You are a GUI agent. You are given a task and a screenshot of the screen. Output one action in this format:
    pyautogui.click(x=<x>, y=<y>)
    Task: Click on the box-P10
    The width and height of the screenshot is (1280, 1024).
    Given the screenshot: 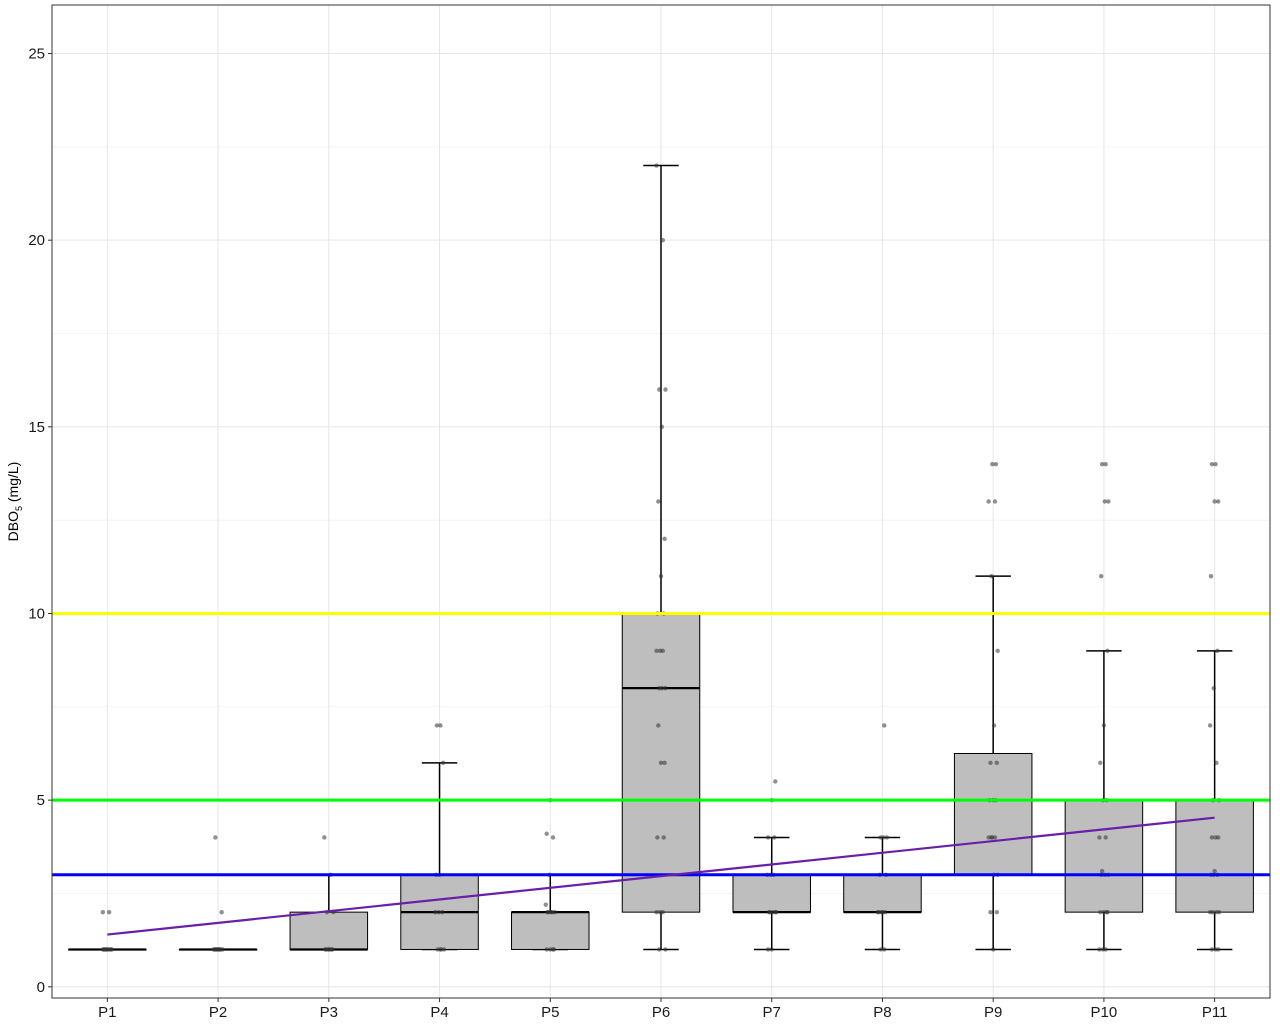 What is the action you would take?
    pyautogui.click(x=1104, y=800)
    